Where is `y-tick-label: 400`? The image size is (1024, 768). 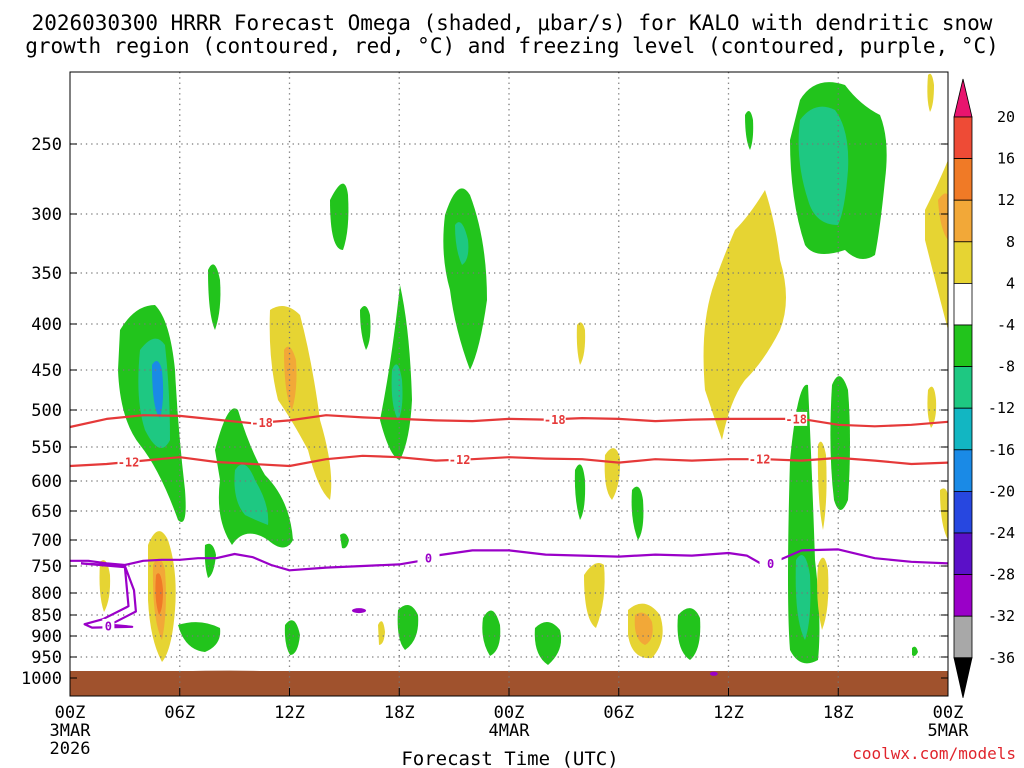
y-tick-label: 400 is located at coordinates (46, 325).